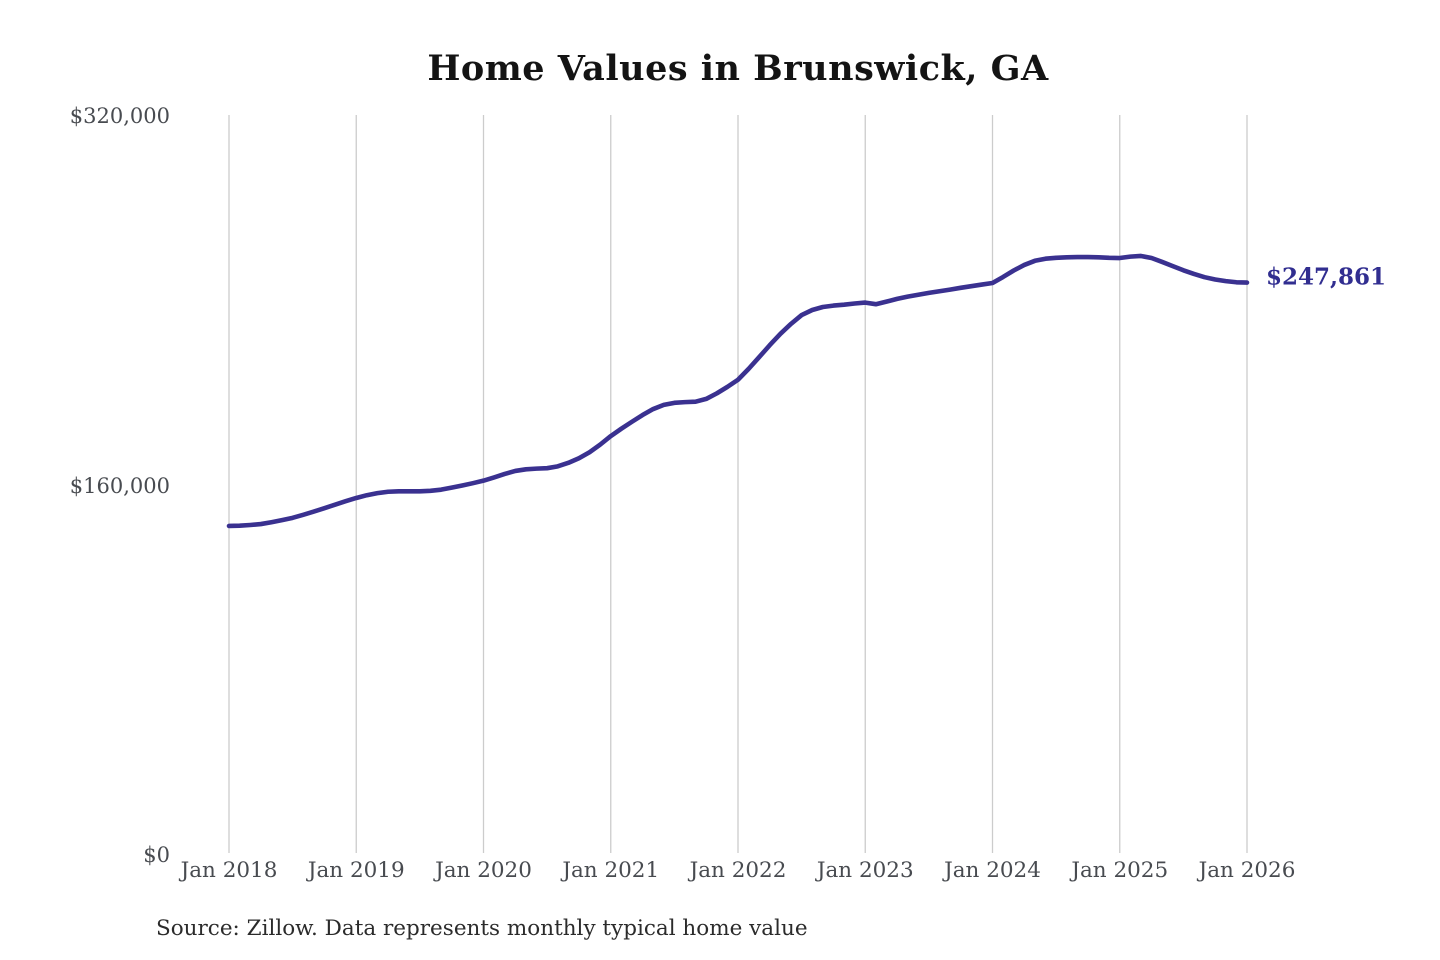  What do you see at coordinates (1326, 277) in the screenshot?
I see `end-value-label: $247,861` at bounding box center [1326, 277].